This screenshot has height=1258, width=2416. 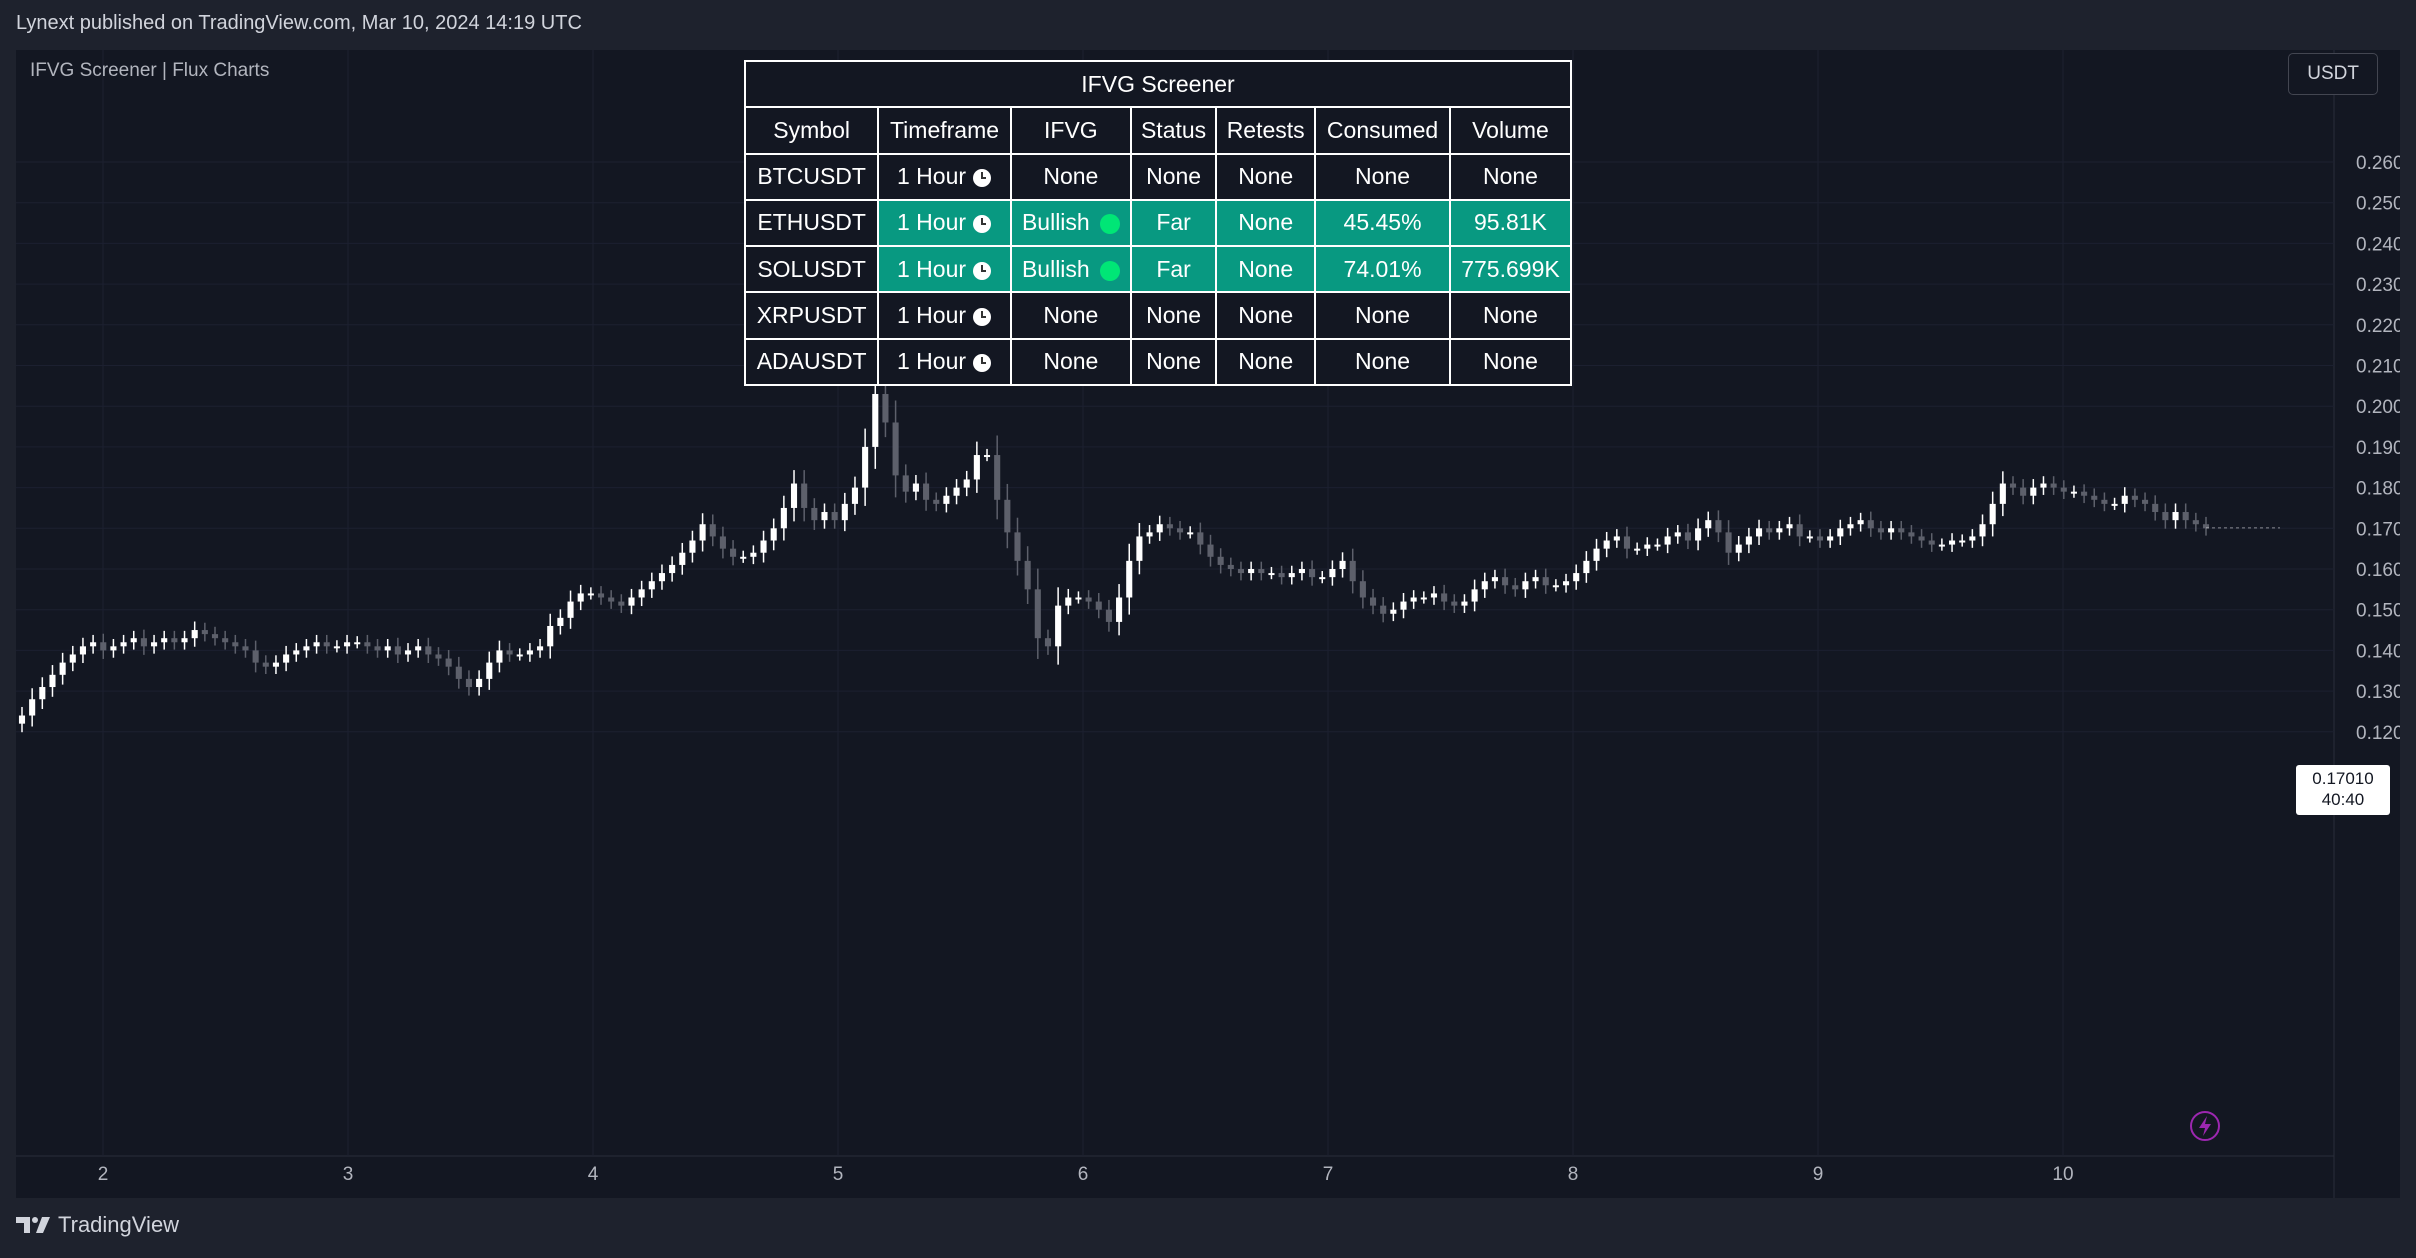 I want to click on screener-cell-status: Far, so click(x=1173, y=269).